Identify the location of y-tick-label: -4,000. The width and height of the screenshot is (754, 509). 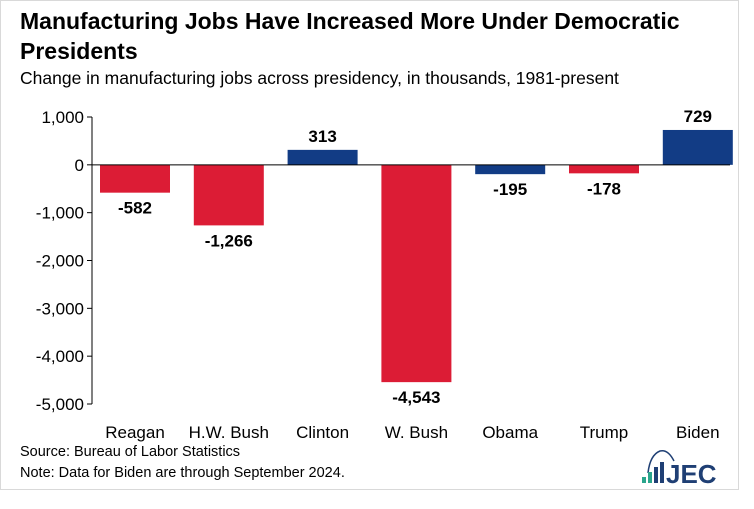
(60, 356).